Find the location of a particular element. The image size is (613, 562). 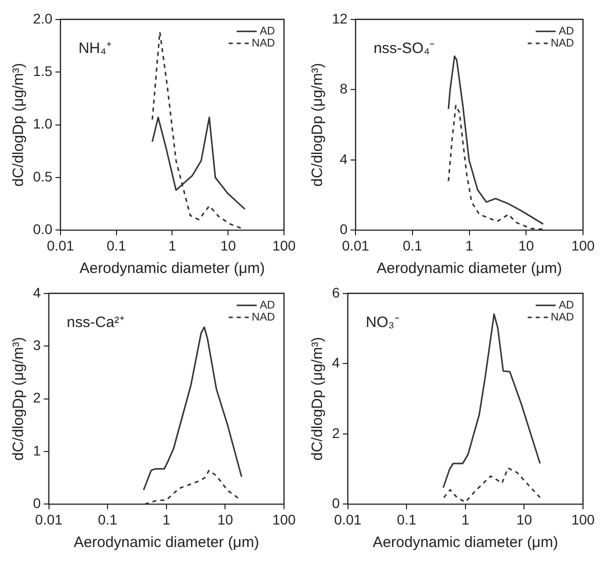

y-tick-label: 1.5 is located at coordinates (42, 70).